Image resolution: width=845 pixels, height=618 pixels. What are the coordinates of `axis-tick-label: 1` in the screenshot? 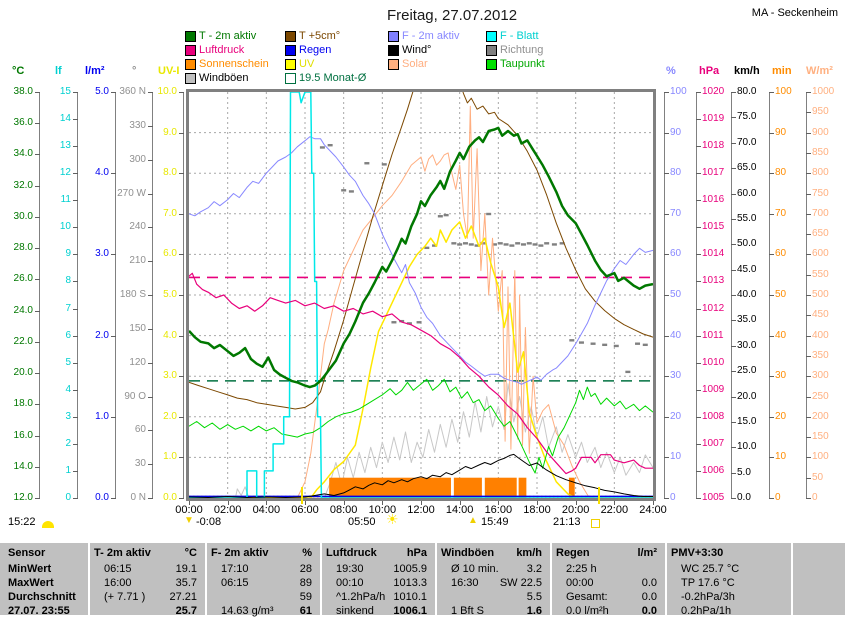 It's located at (68, 470).